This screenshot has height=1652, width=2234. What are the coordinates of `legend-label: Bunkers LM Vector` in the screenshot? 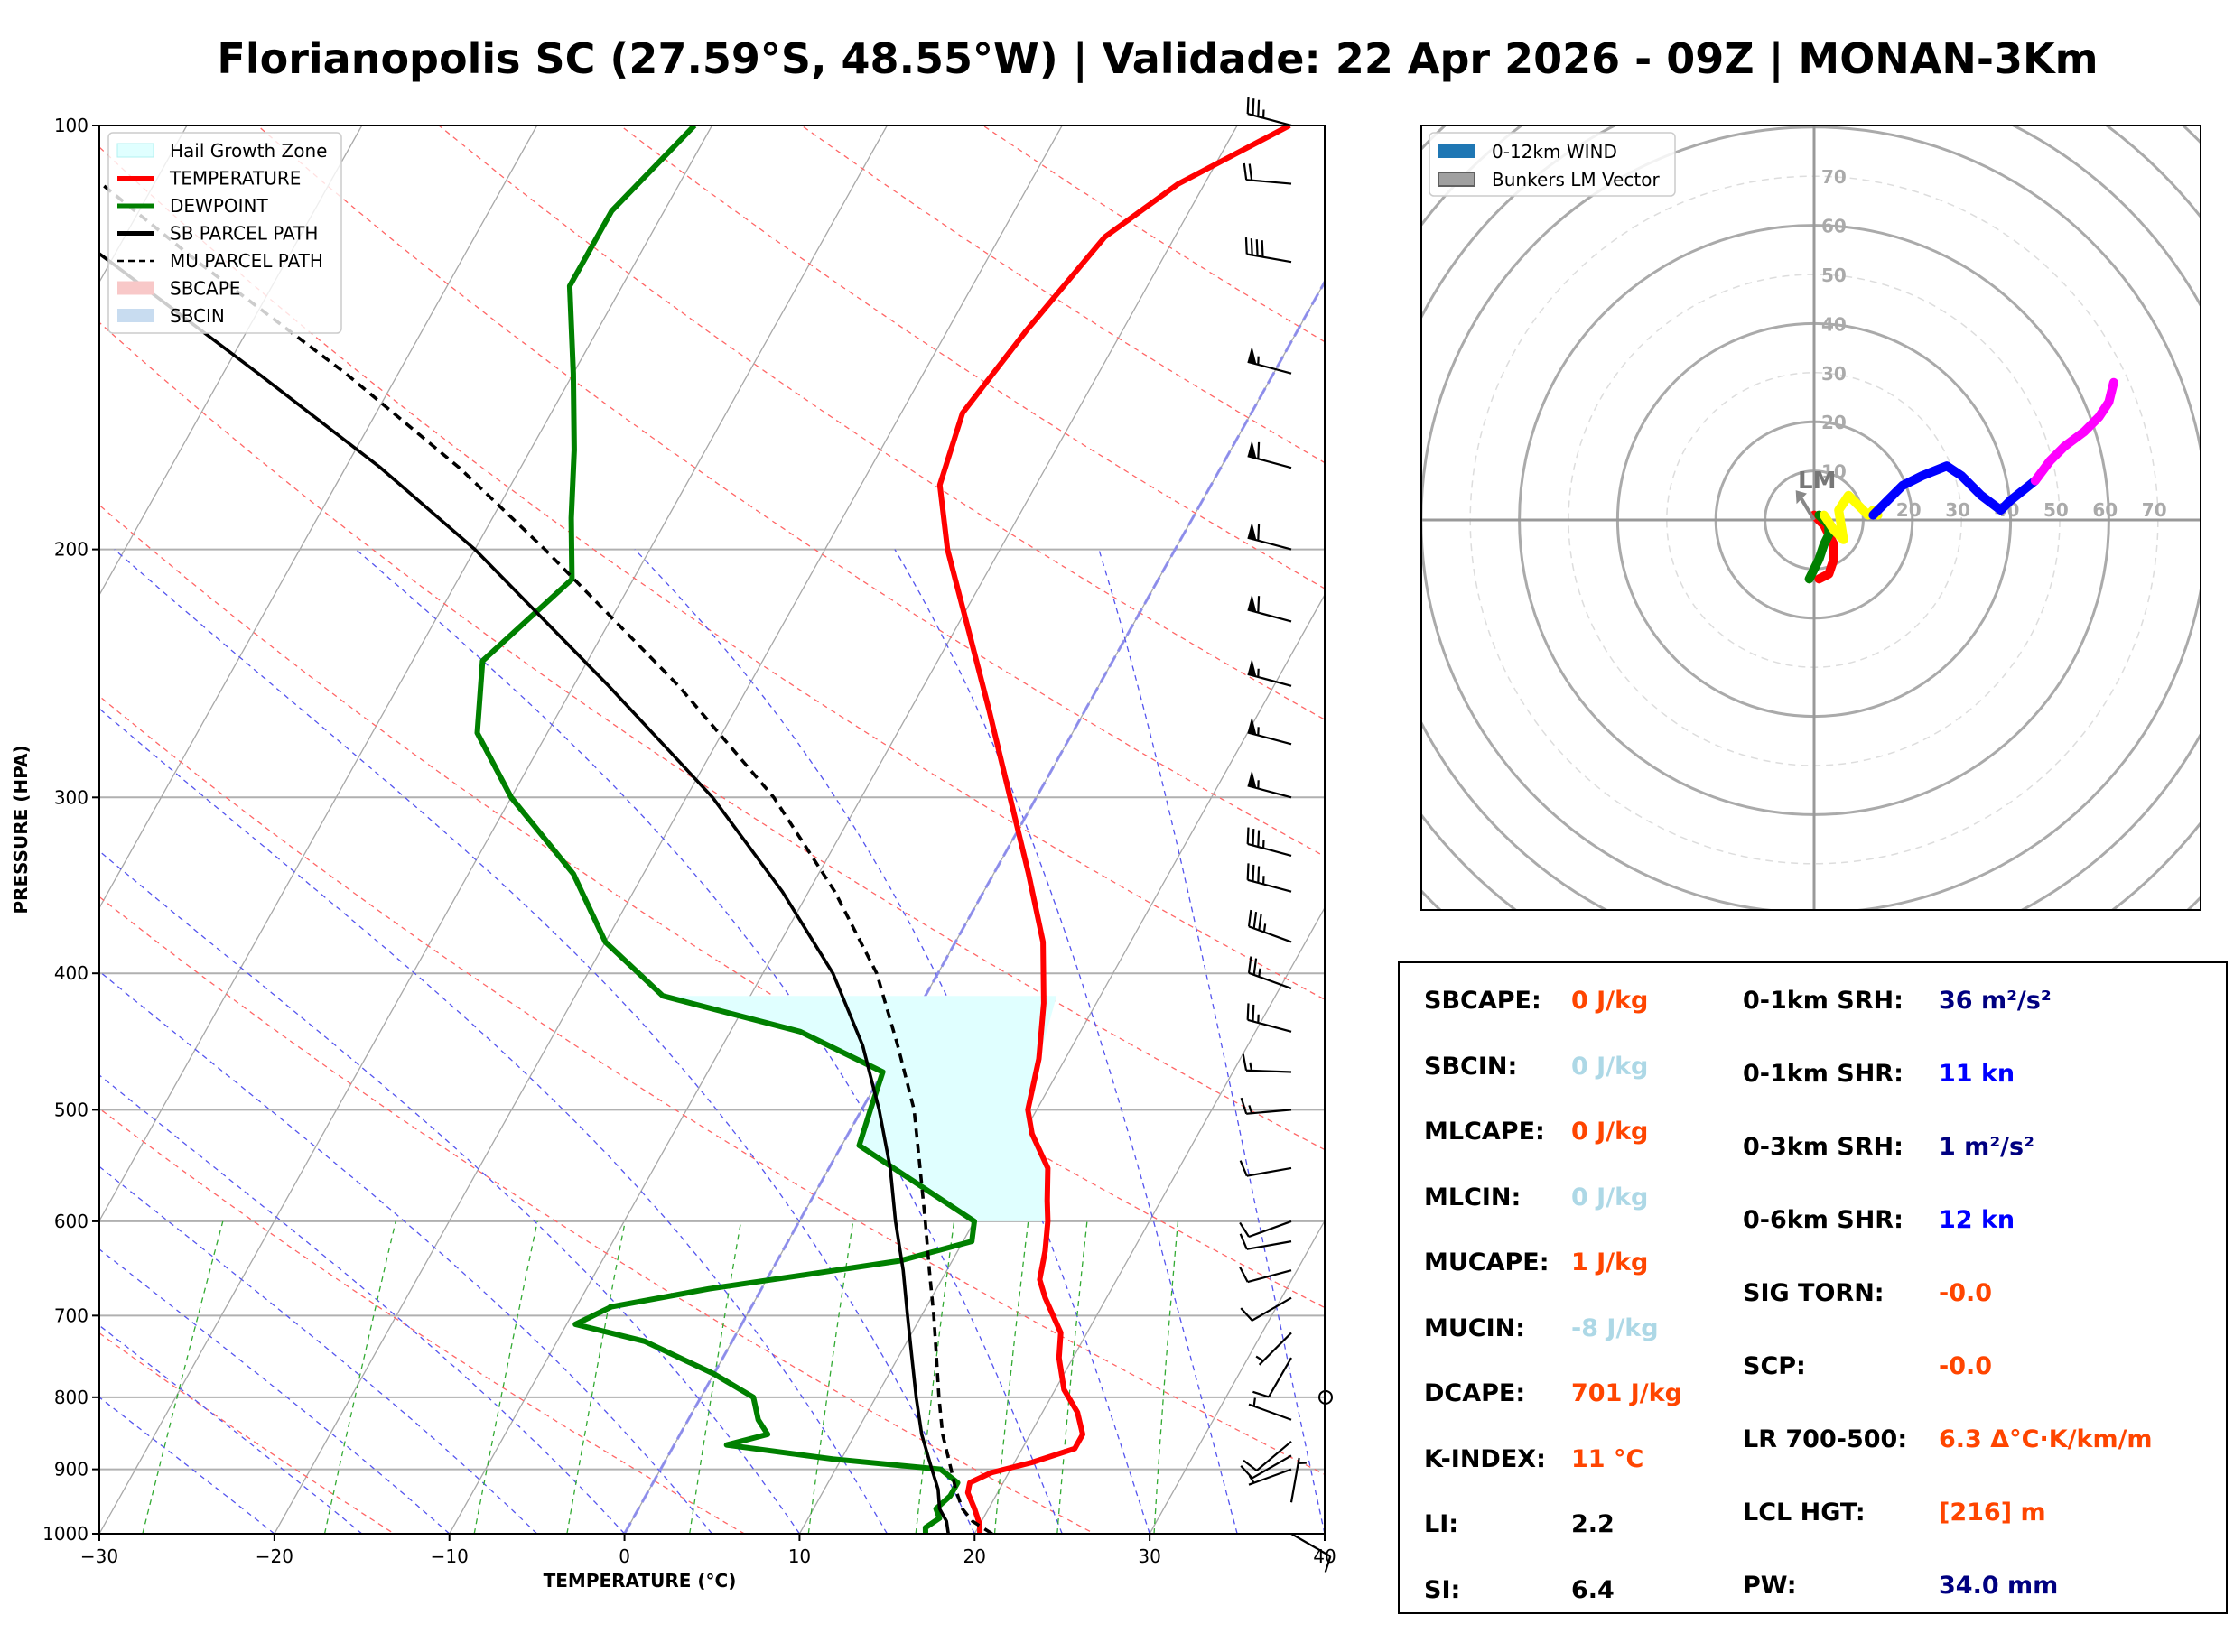 It's located at (1576, 179).